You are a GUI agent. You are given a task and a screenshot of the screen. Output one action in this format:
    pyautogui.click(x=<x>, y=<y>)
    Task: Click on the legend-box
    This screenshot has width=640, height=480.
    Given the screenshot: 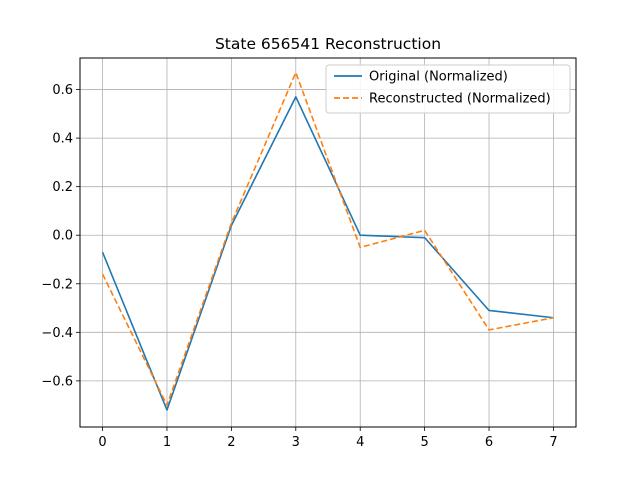 What is the action you would take?
    pyautogui.click(x=448, y=89)
    